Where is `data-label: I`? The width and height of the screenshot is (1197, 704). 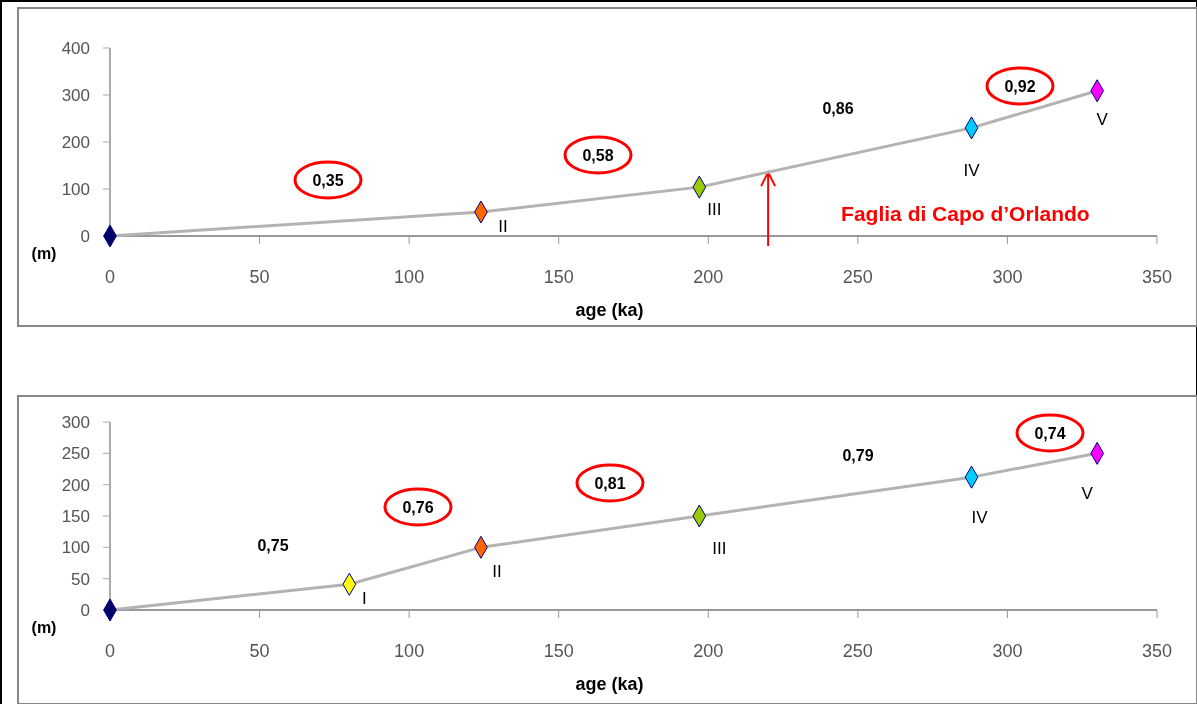 data-label: I is located at coordinates (364, 599).